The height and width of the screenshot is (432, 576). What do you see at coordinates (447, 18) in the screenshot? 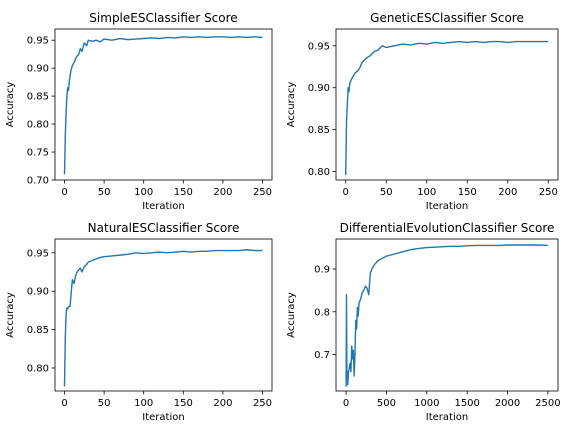
I see `chart-title: GeneticESClassifier Score` at bounding box center [447, 18].